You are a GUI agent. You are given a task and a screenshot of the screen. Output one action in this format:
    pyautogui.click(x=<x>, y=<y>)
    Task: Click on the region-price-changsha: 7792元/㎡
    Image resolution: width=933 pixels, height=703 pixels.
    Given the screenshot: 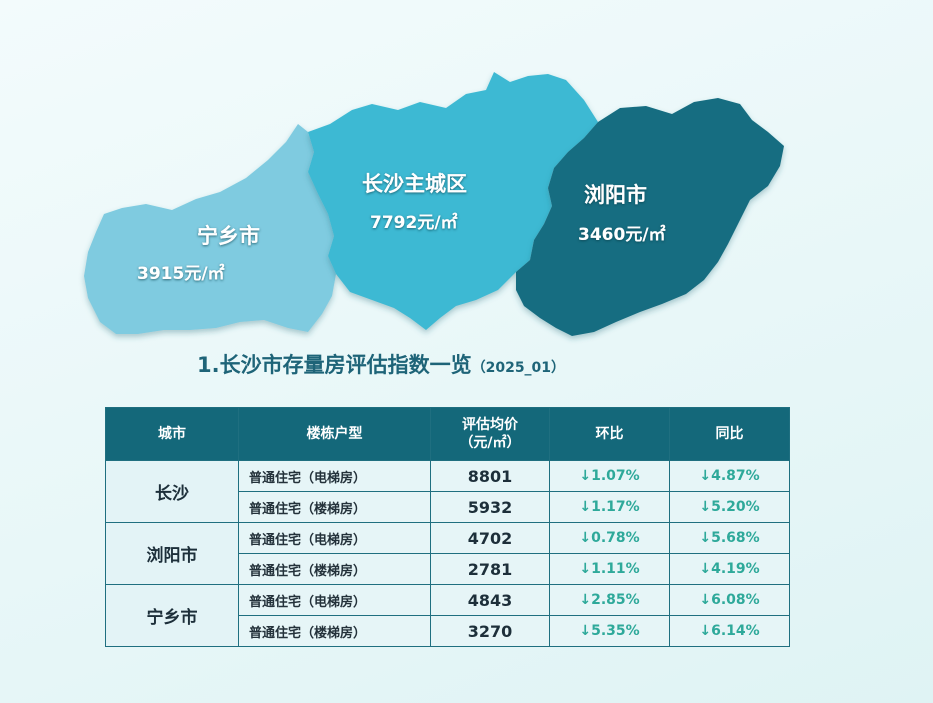 What is the action you would take?
    pyautogui.click(x=414, y=222)
    